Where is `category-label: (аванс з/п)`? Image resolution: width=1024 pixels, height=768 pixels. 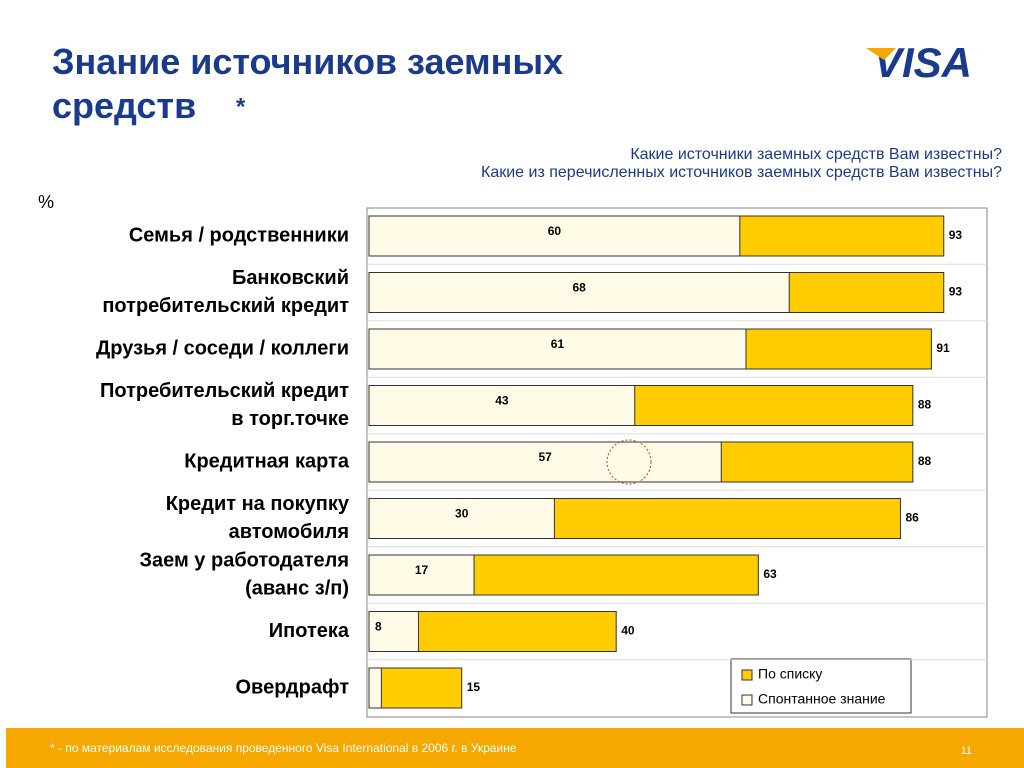 category-label: (аванс з/п) is located at coordinates (297, 588).